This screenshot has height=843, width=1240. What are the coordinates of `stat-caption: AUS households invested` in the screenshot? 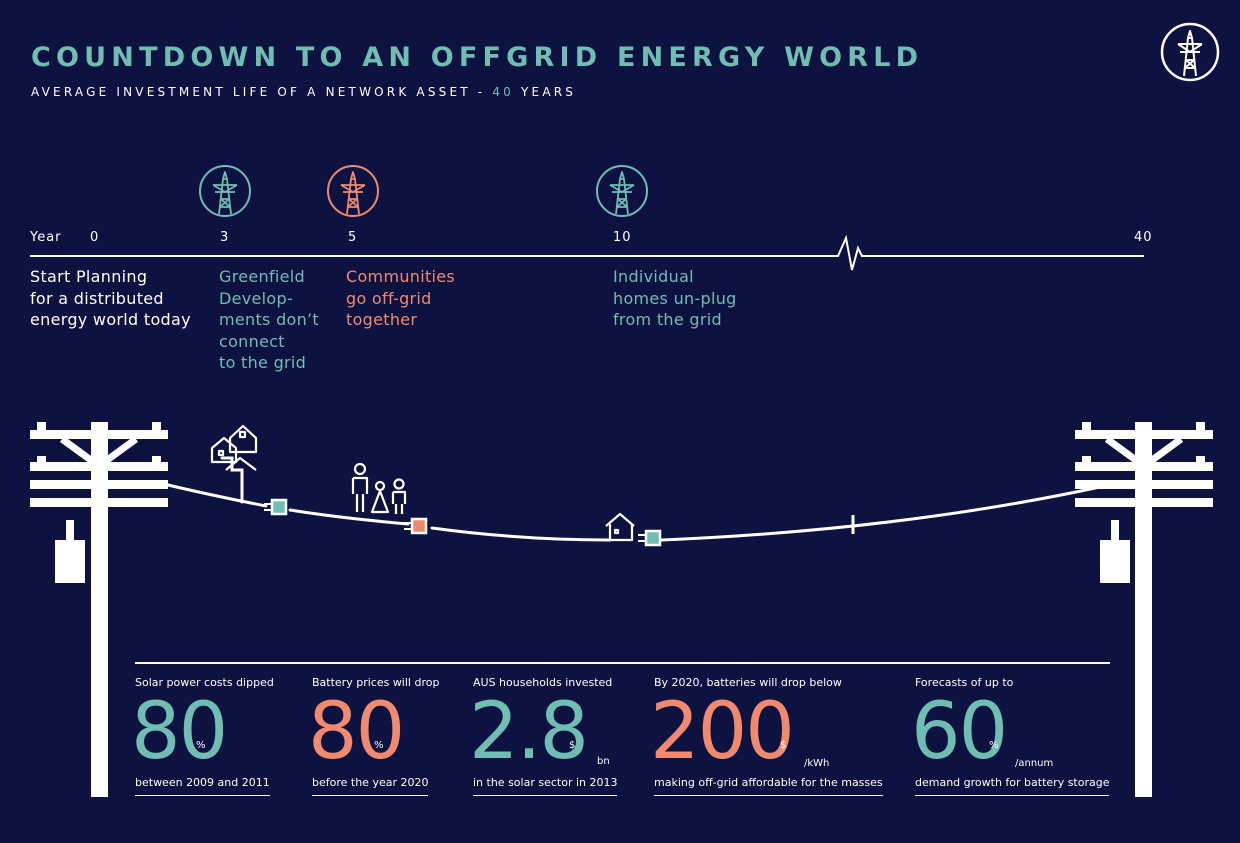 It's located at (543, 682).